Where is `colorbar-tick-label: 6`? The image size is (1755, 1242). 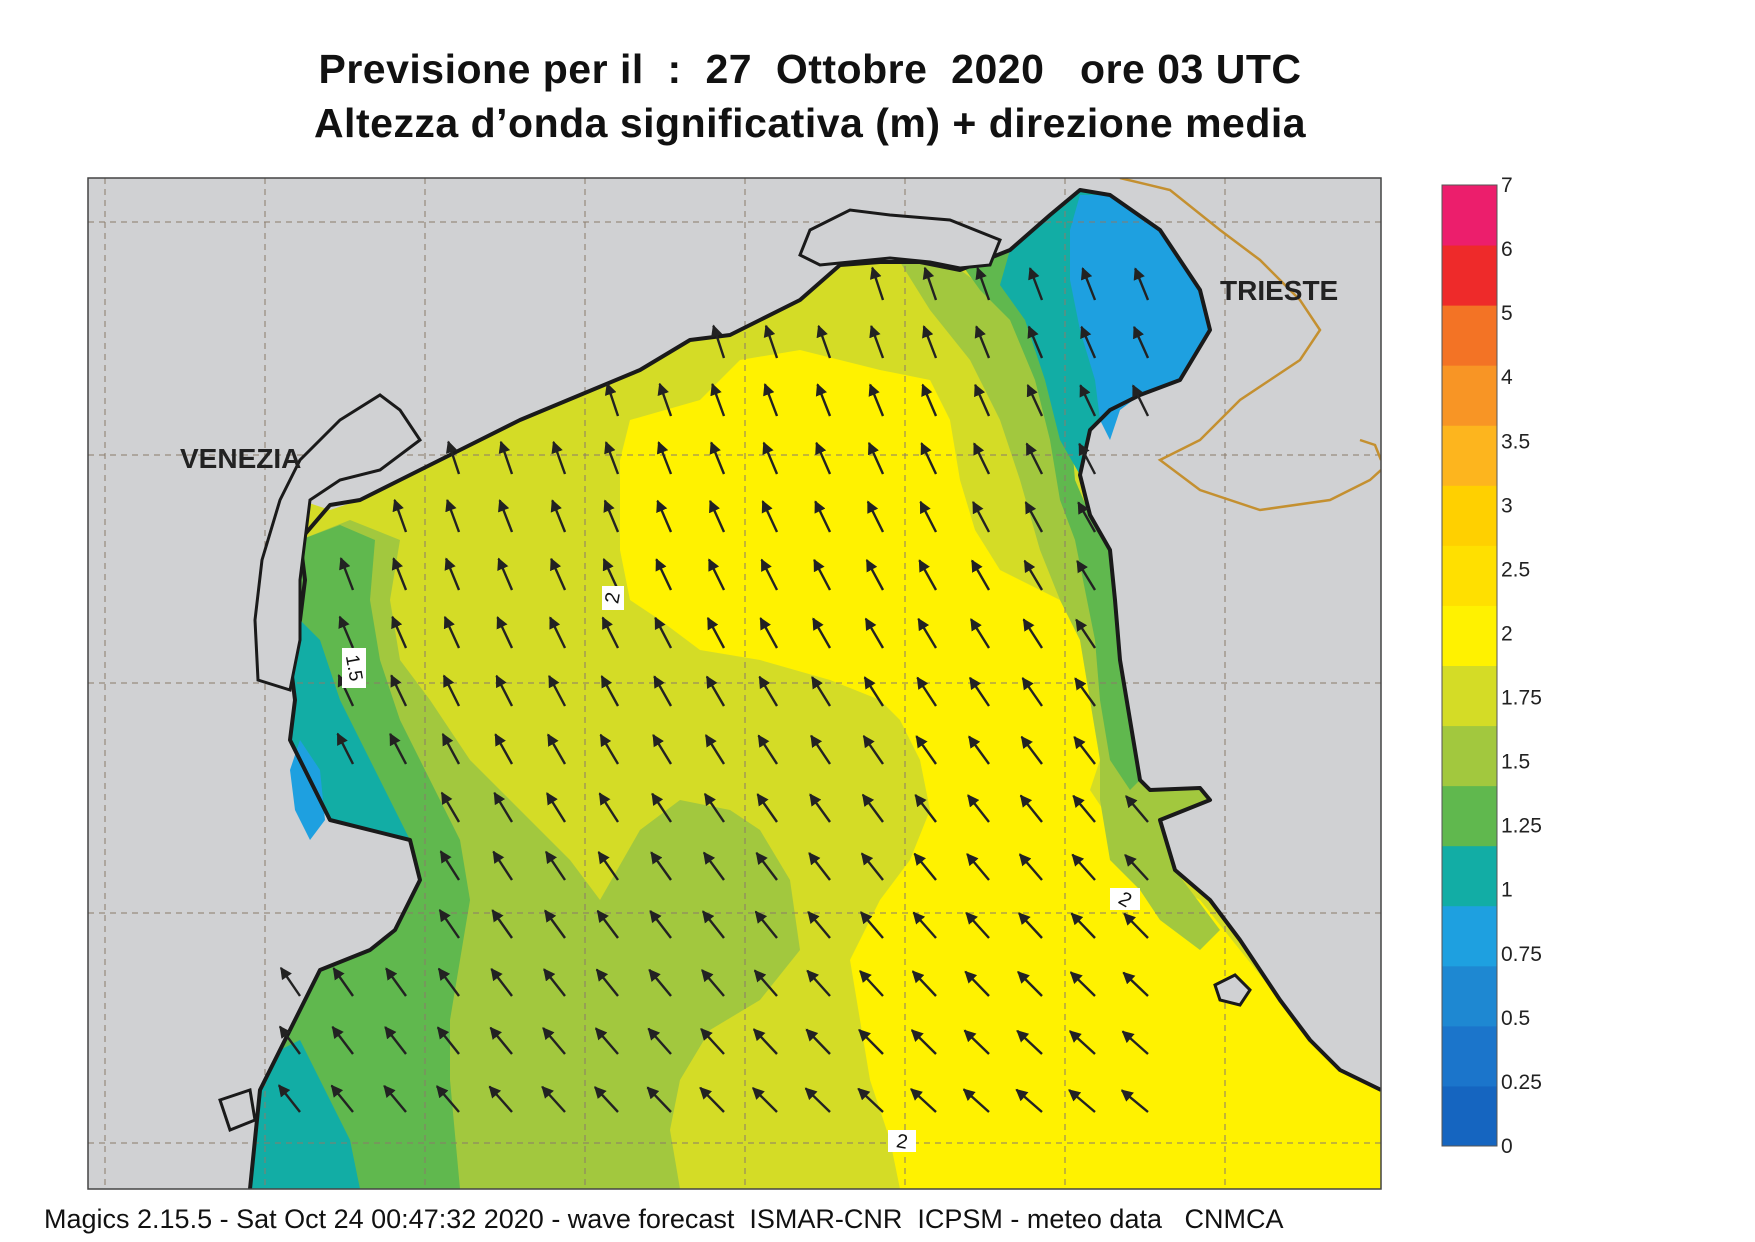
colorbar-tick-label: 6 is located at coordinates (1507, 249).